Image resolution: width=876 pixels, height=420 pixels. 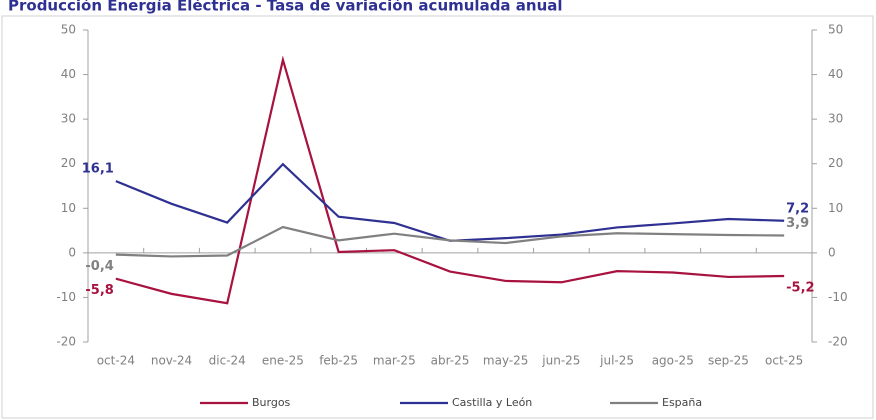 I want to click on x-tick-label: sep-25, so click(x=728, y=361).